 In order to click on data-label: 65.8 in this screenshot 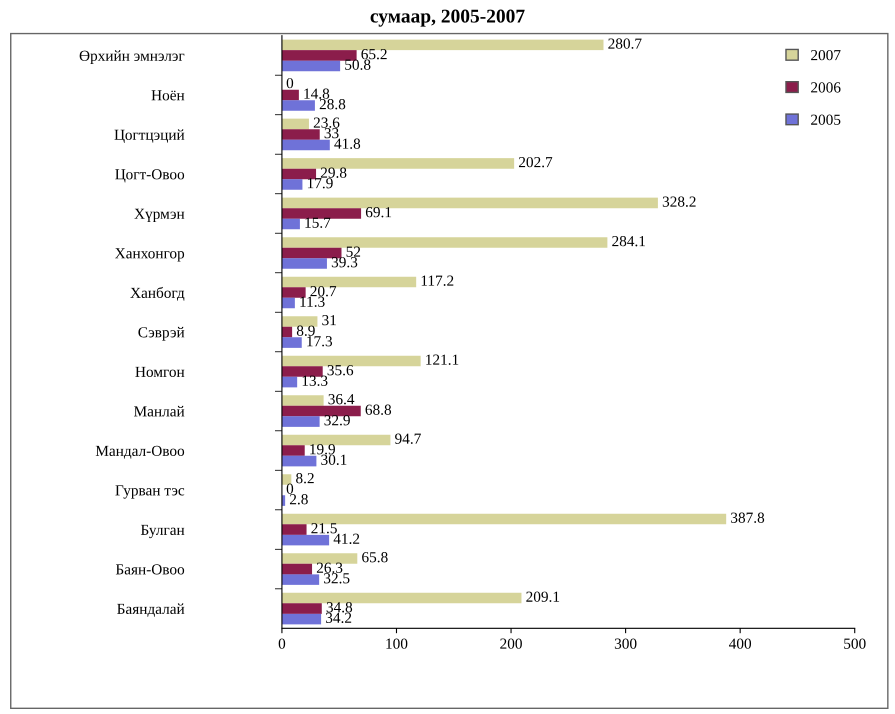, I will do `click(375, 557)`.